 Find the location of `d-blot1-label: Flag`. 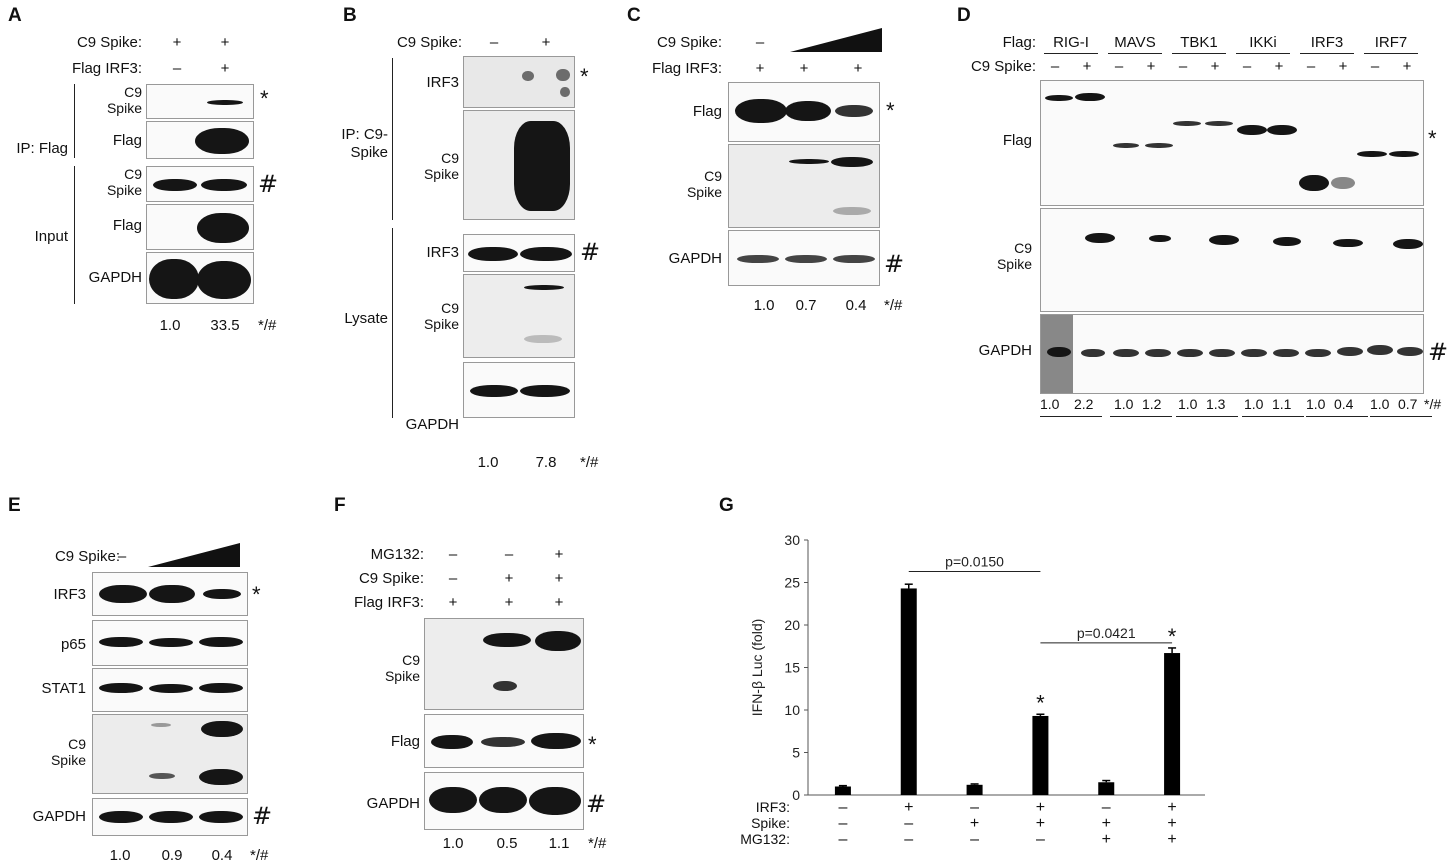

d-blot1-label: Flag is located at coordinates (1017, 140).